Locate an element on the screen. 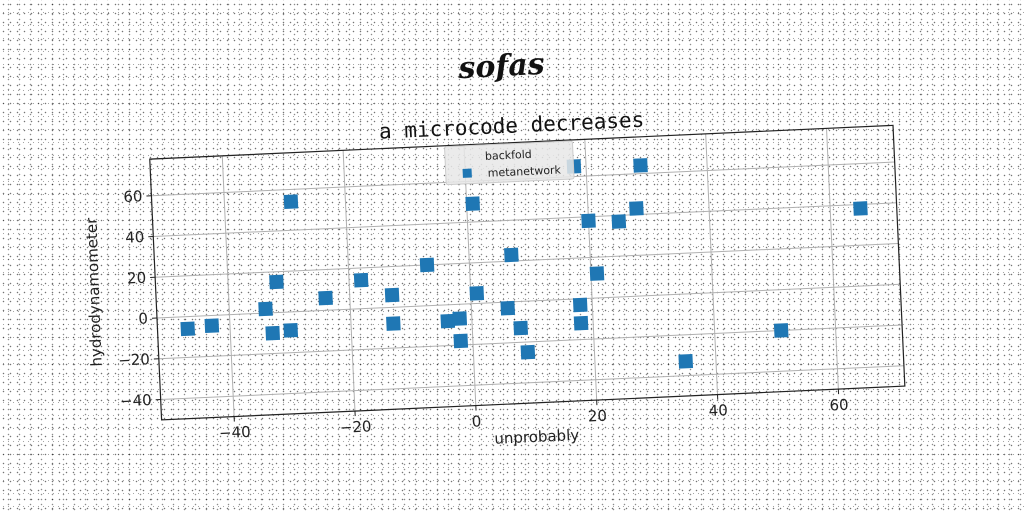 The image size is (1024, 512). legend-label-backfold: backfold is located at coordinates (508, 155).